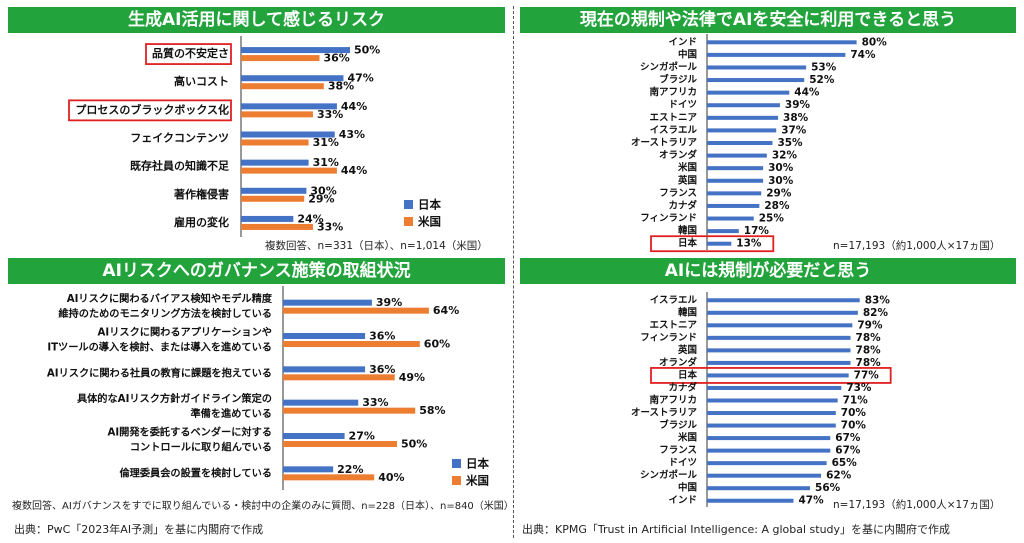  Describe the element at coordinates (367, 50) in the screenshot. I see `risk-value-label: 50%` at that location.